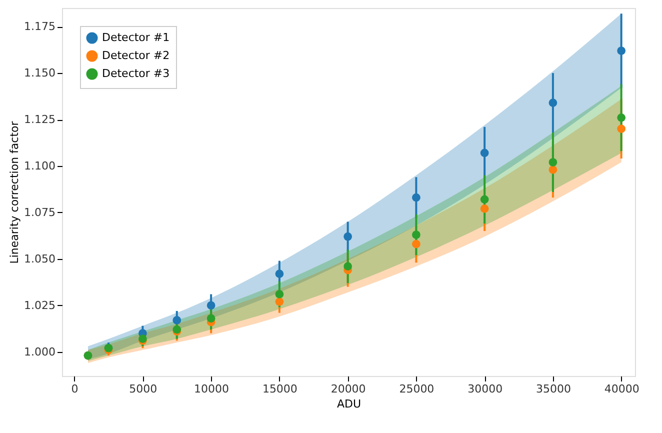  Describe the element at coordinates (349, 404) in the screenshot. I see `x-axis-title: ADU` at that location.